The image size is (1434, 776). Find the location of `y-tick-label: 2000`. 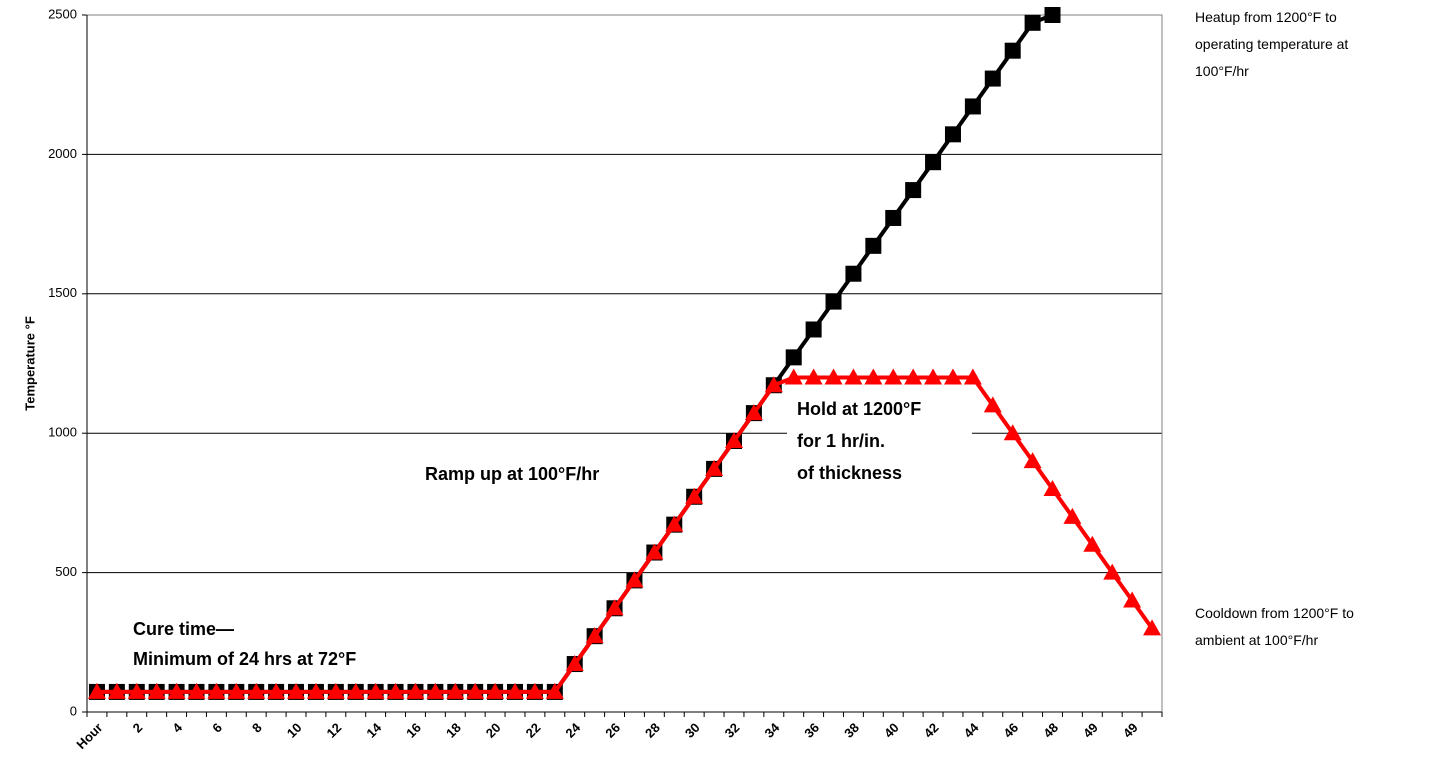

y-tick-label: 2000 is located at coordinates (62, 153).